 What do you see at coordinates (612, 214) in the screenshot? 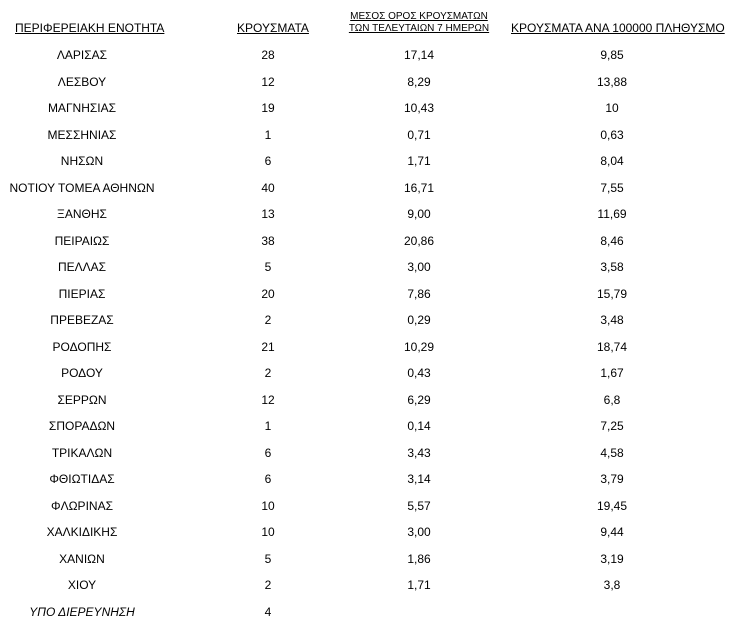
I see `cell-value: 11,69` at bounding box center [612, 214].